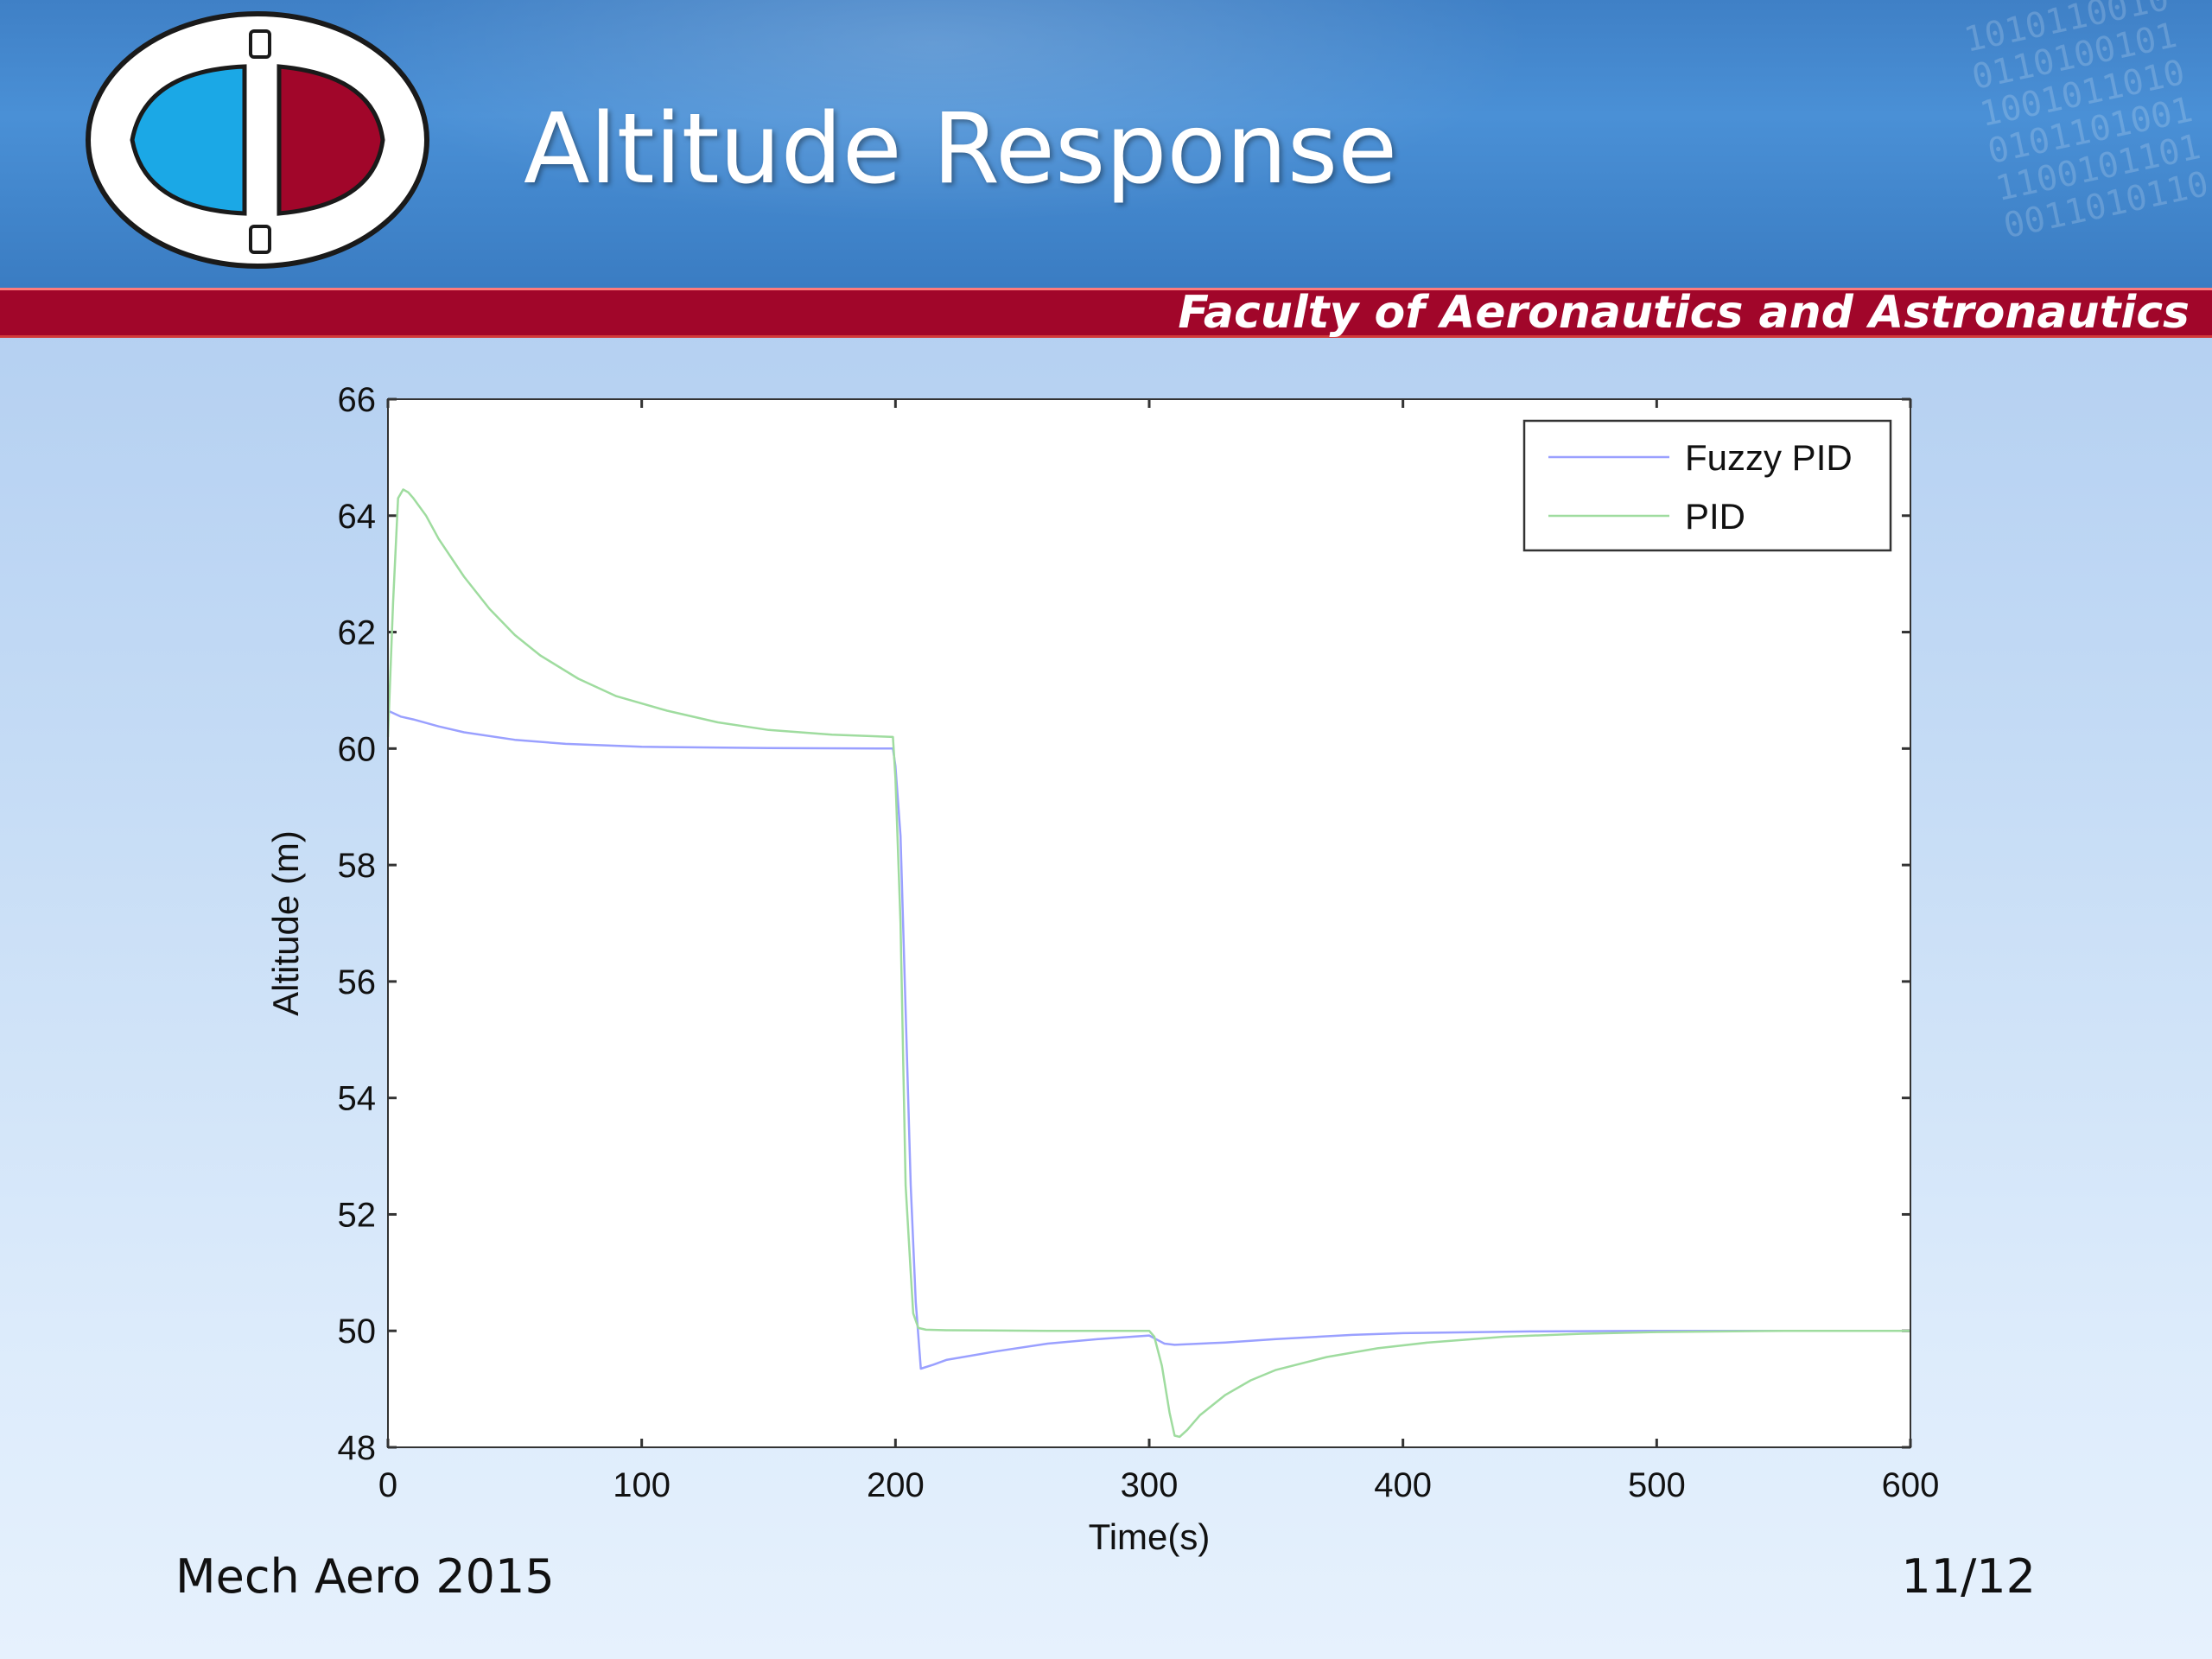  Describe the element at coordinates (188, 140) in the screenshot. I see `logo-cyan-half` at that location.